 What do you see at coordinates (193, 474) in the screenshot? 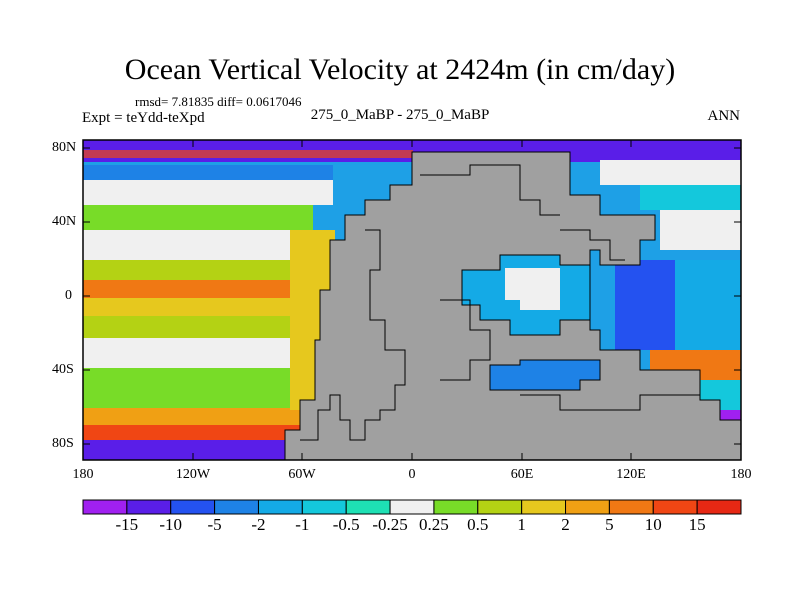
I see `lon-label-120w: 120W` at bounding box center [193, 474].